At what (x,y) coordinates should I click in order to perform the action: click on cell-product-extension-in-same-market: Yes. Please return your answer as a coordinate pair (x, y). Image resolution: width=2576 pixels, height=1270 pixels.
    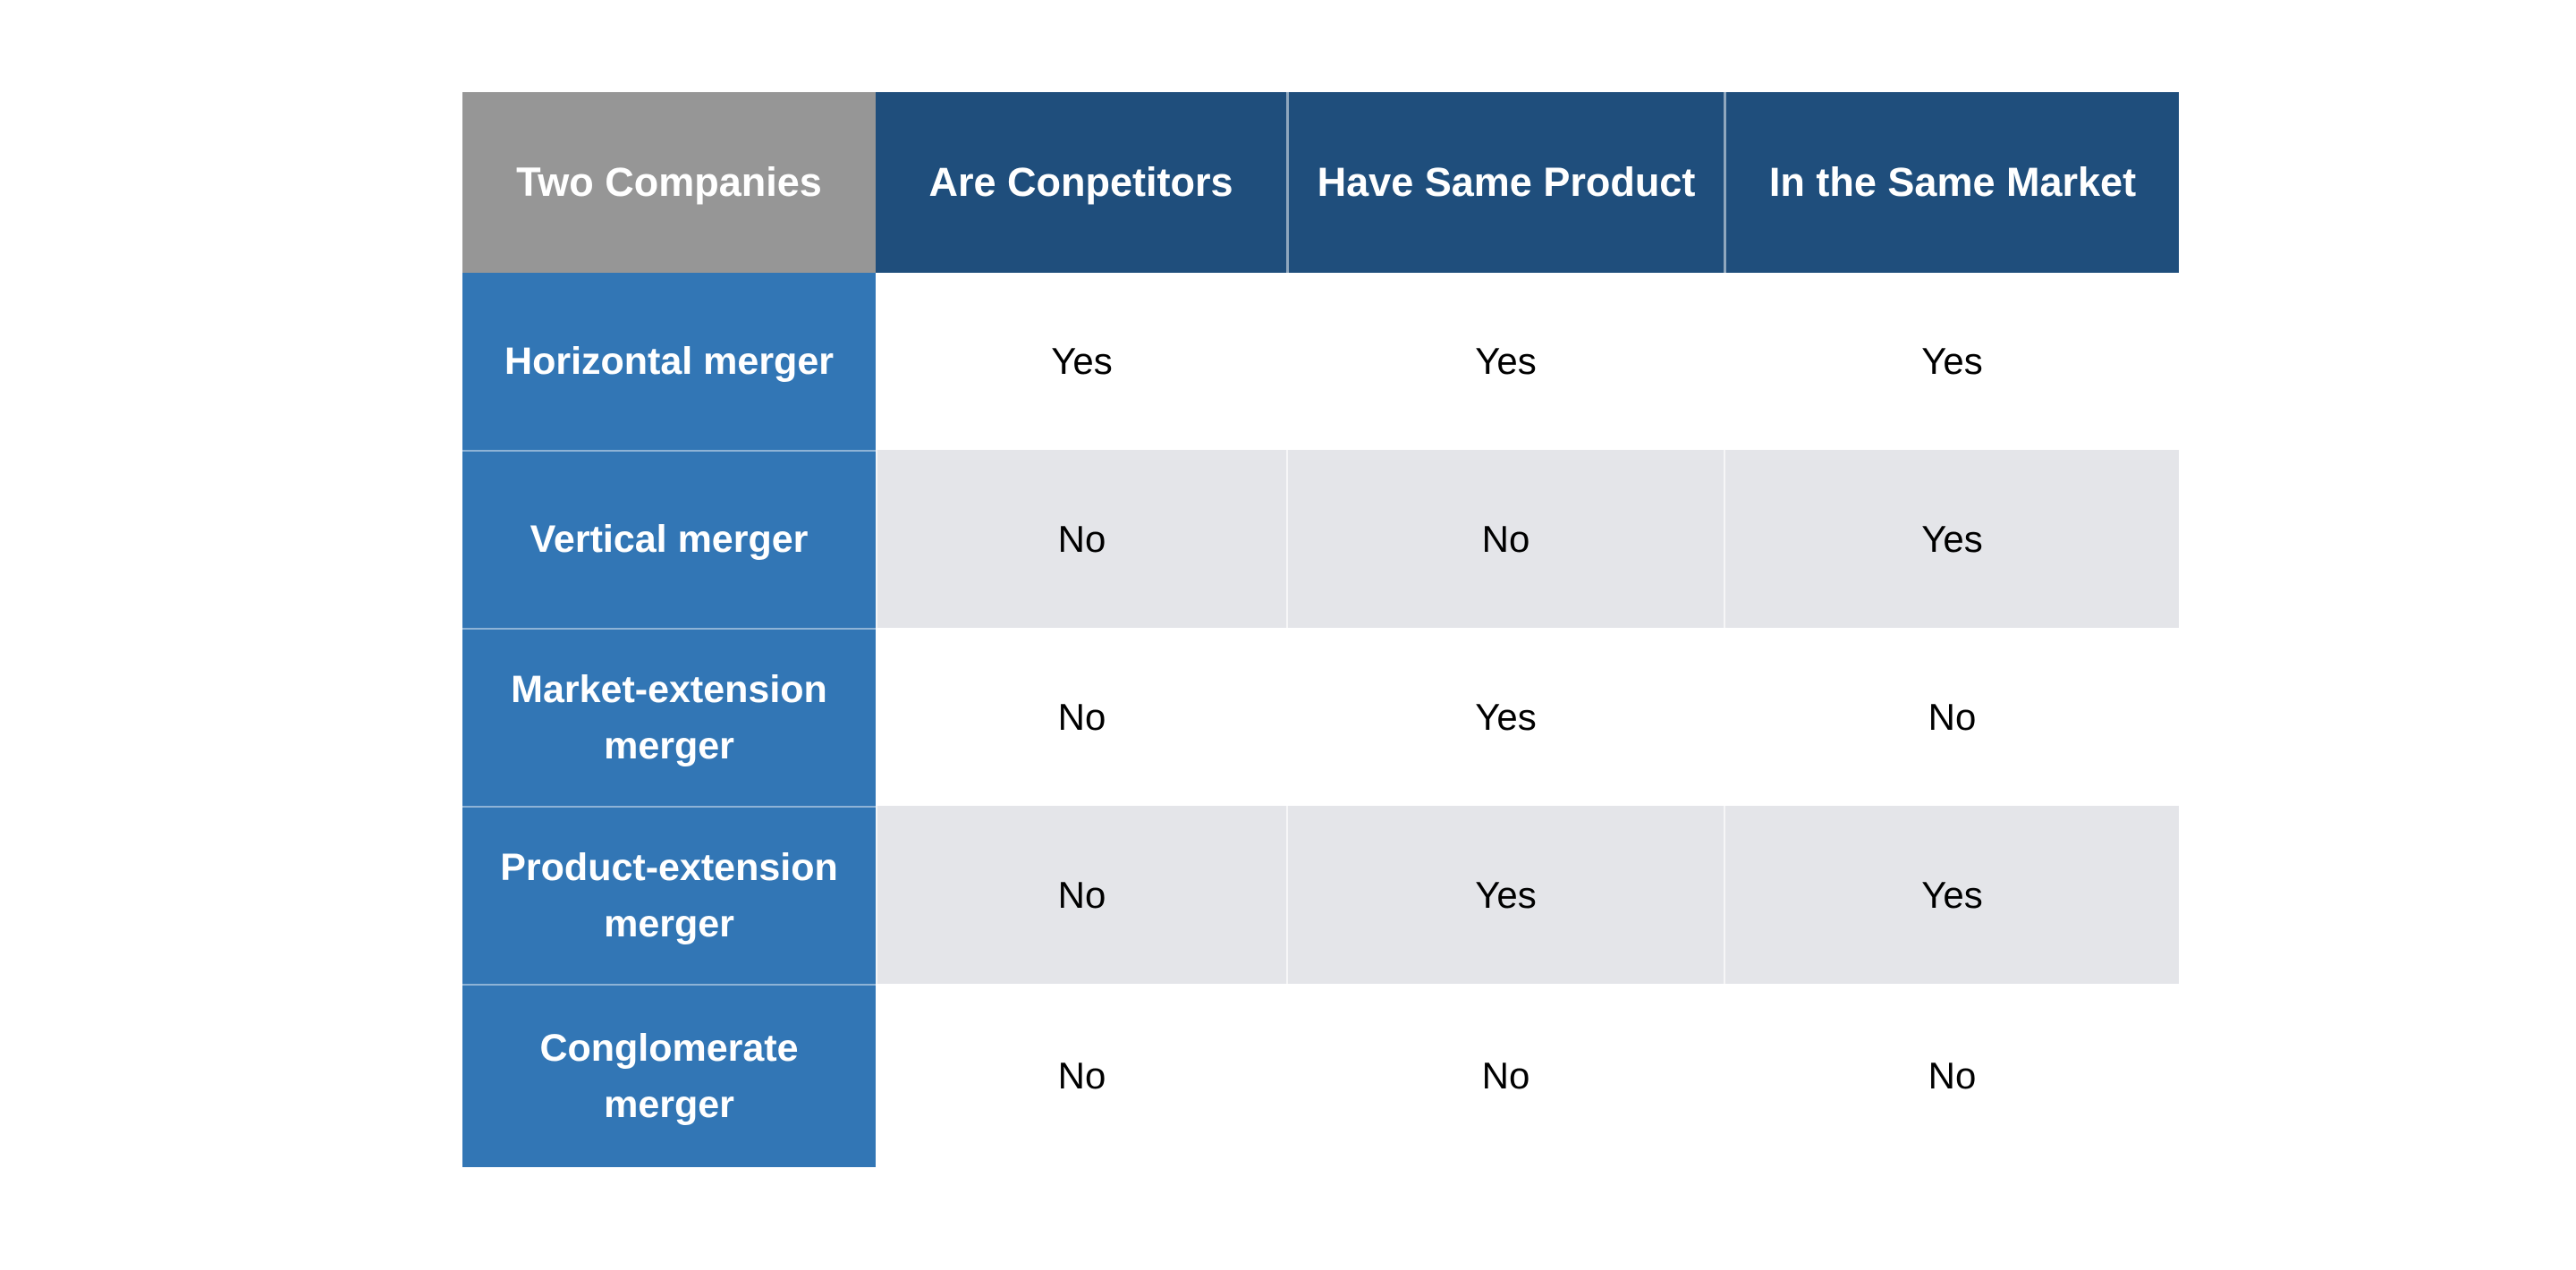
    Looking at the image, I should click on (1951, 895).